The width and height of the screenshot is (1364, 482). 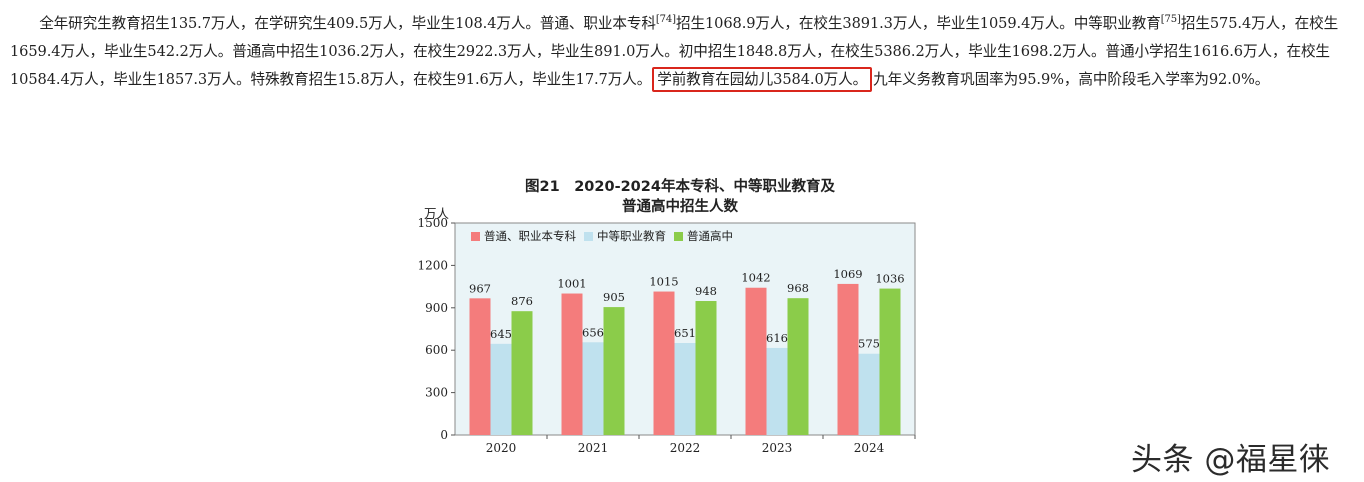 What do you see at coordinates (710, 236) in the screenshot?
I see `legend-label: 普通高中` at bounding box center [710, 236].